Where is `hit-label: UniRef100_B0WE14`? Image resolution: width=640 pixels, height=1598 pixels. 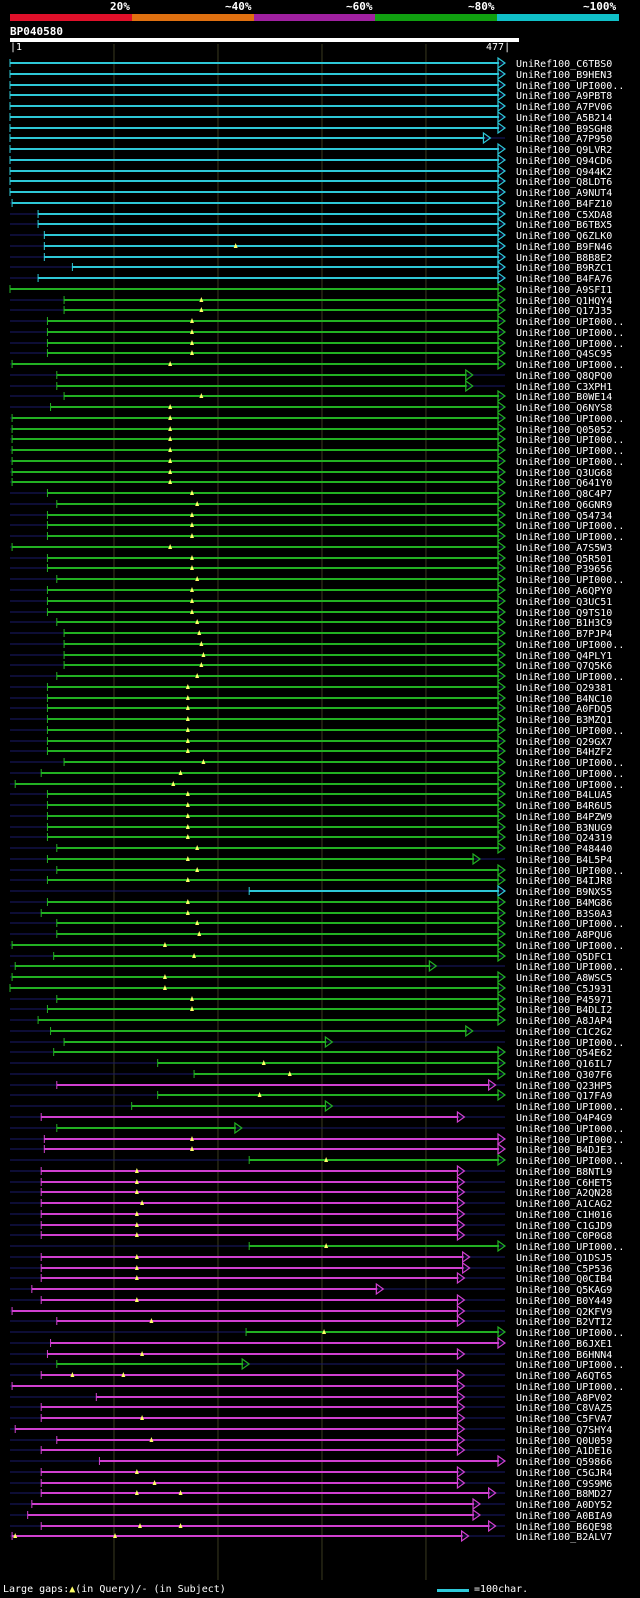 hit-label: UniRef100_B0WE14 is located at coordinates (564, 397).